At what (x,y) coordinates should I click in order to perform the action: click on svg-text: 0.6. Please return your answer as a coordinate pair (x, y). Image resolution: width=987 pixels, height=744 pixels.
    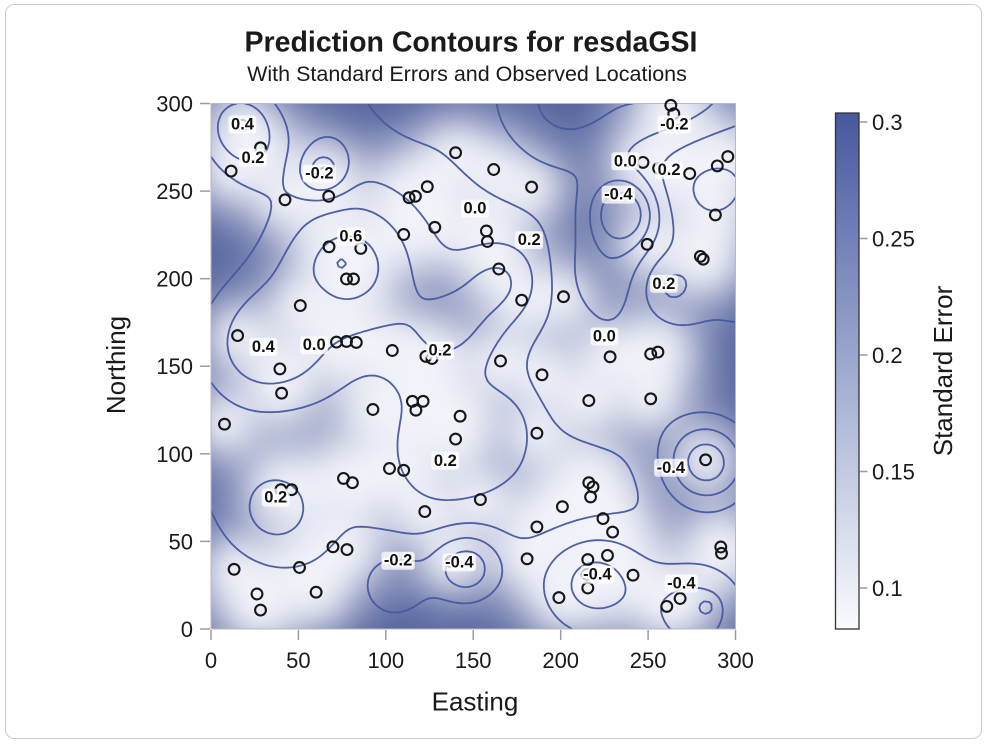
    Looking at the image, I should click on (350, 237).